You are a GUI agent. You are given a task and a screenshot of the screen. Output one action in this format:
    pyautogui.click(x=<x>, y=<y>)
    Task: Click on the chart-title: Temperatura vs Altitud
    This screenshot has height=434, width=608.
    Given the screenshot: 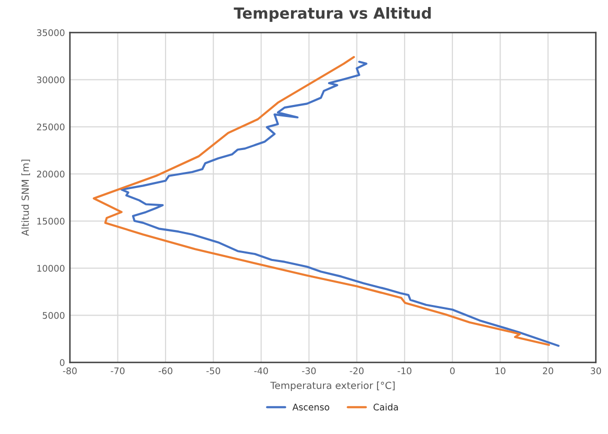 What is the action you would take?
    pyautogui.click(x=332, y=14)
    